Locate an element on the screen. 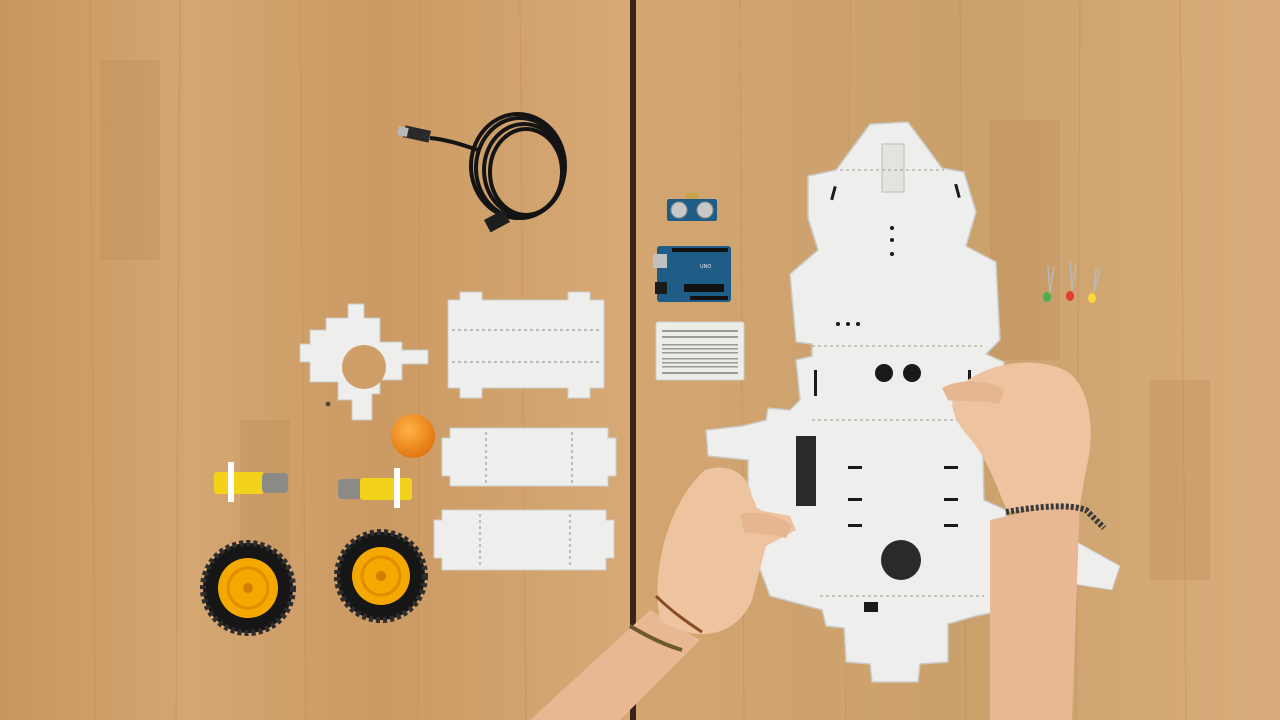 Image resolution: width=1280 pixels, height=720 pixels. side-panel-middle is located at coordinates (529, 457).